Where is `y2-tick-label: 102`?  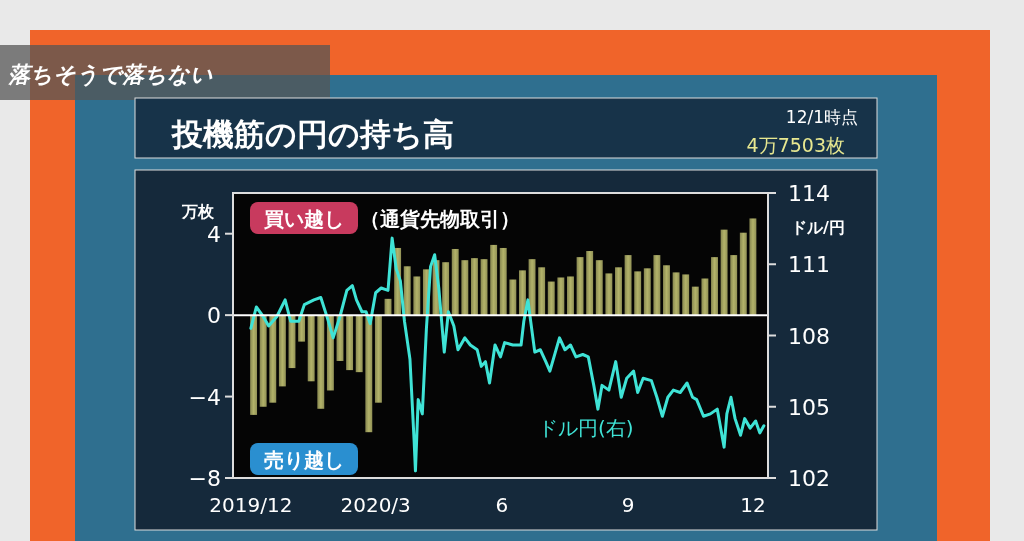
y2-tick-label: 102 is located at coordinates (809, 478).